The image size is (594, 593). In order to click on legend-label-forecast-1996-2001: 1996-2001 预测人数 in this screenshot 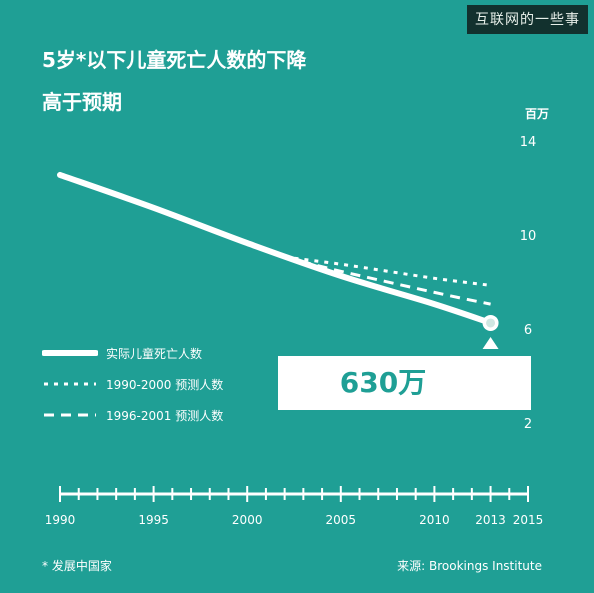, I will do `click(165, 416)`.